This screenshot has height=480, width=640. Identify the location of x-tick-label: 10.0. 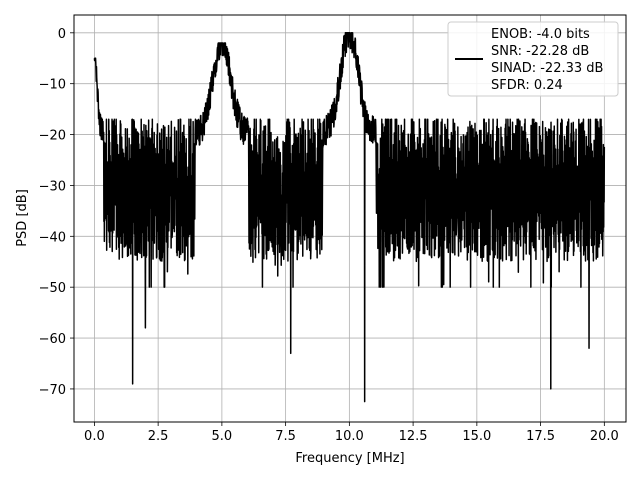
(349, 436).